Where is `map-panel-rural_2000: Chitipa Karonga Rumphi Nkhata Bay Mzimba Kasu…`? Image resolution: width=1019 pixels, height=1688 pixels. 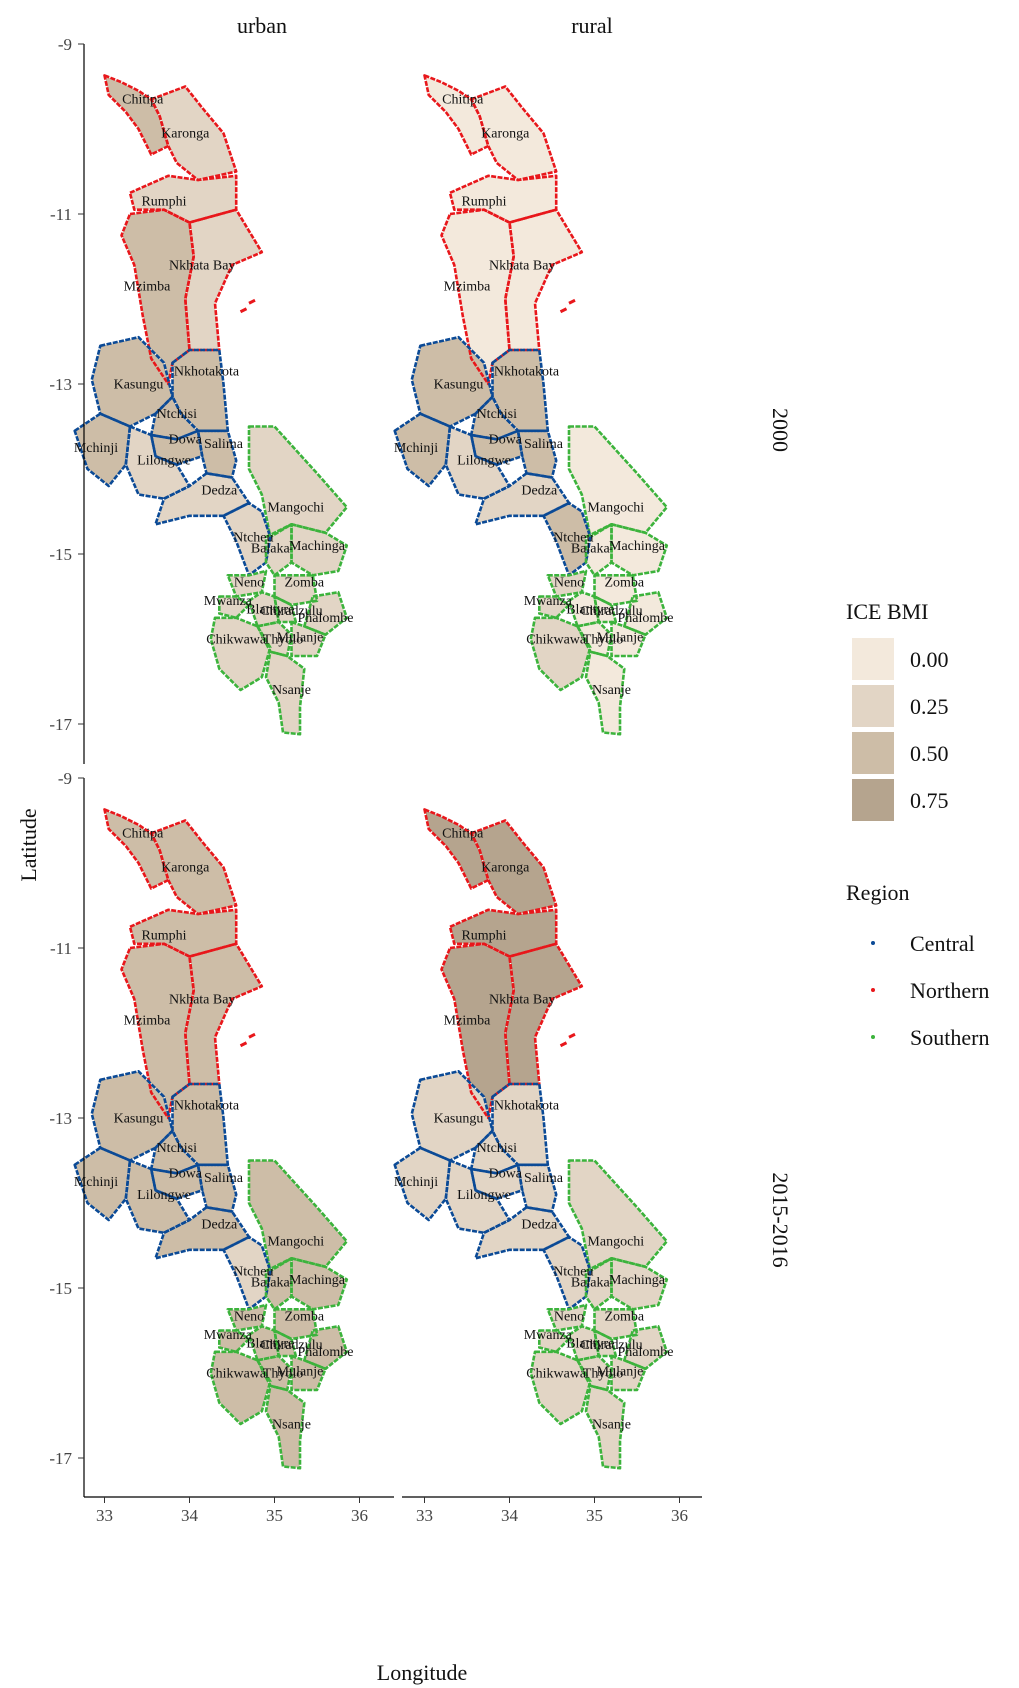 map-panel-rural_2000: Chitipa Karonga Rumphi Nkhata Bay Mzimba Kasu… is located at coordinates (533, 405).